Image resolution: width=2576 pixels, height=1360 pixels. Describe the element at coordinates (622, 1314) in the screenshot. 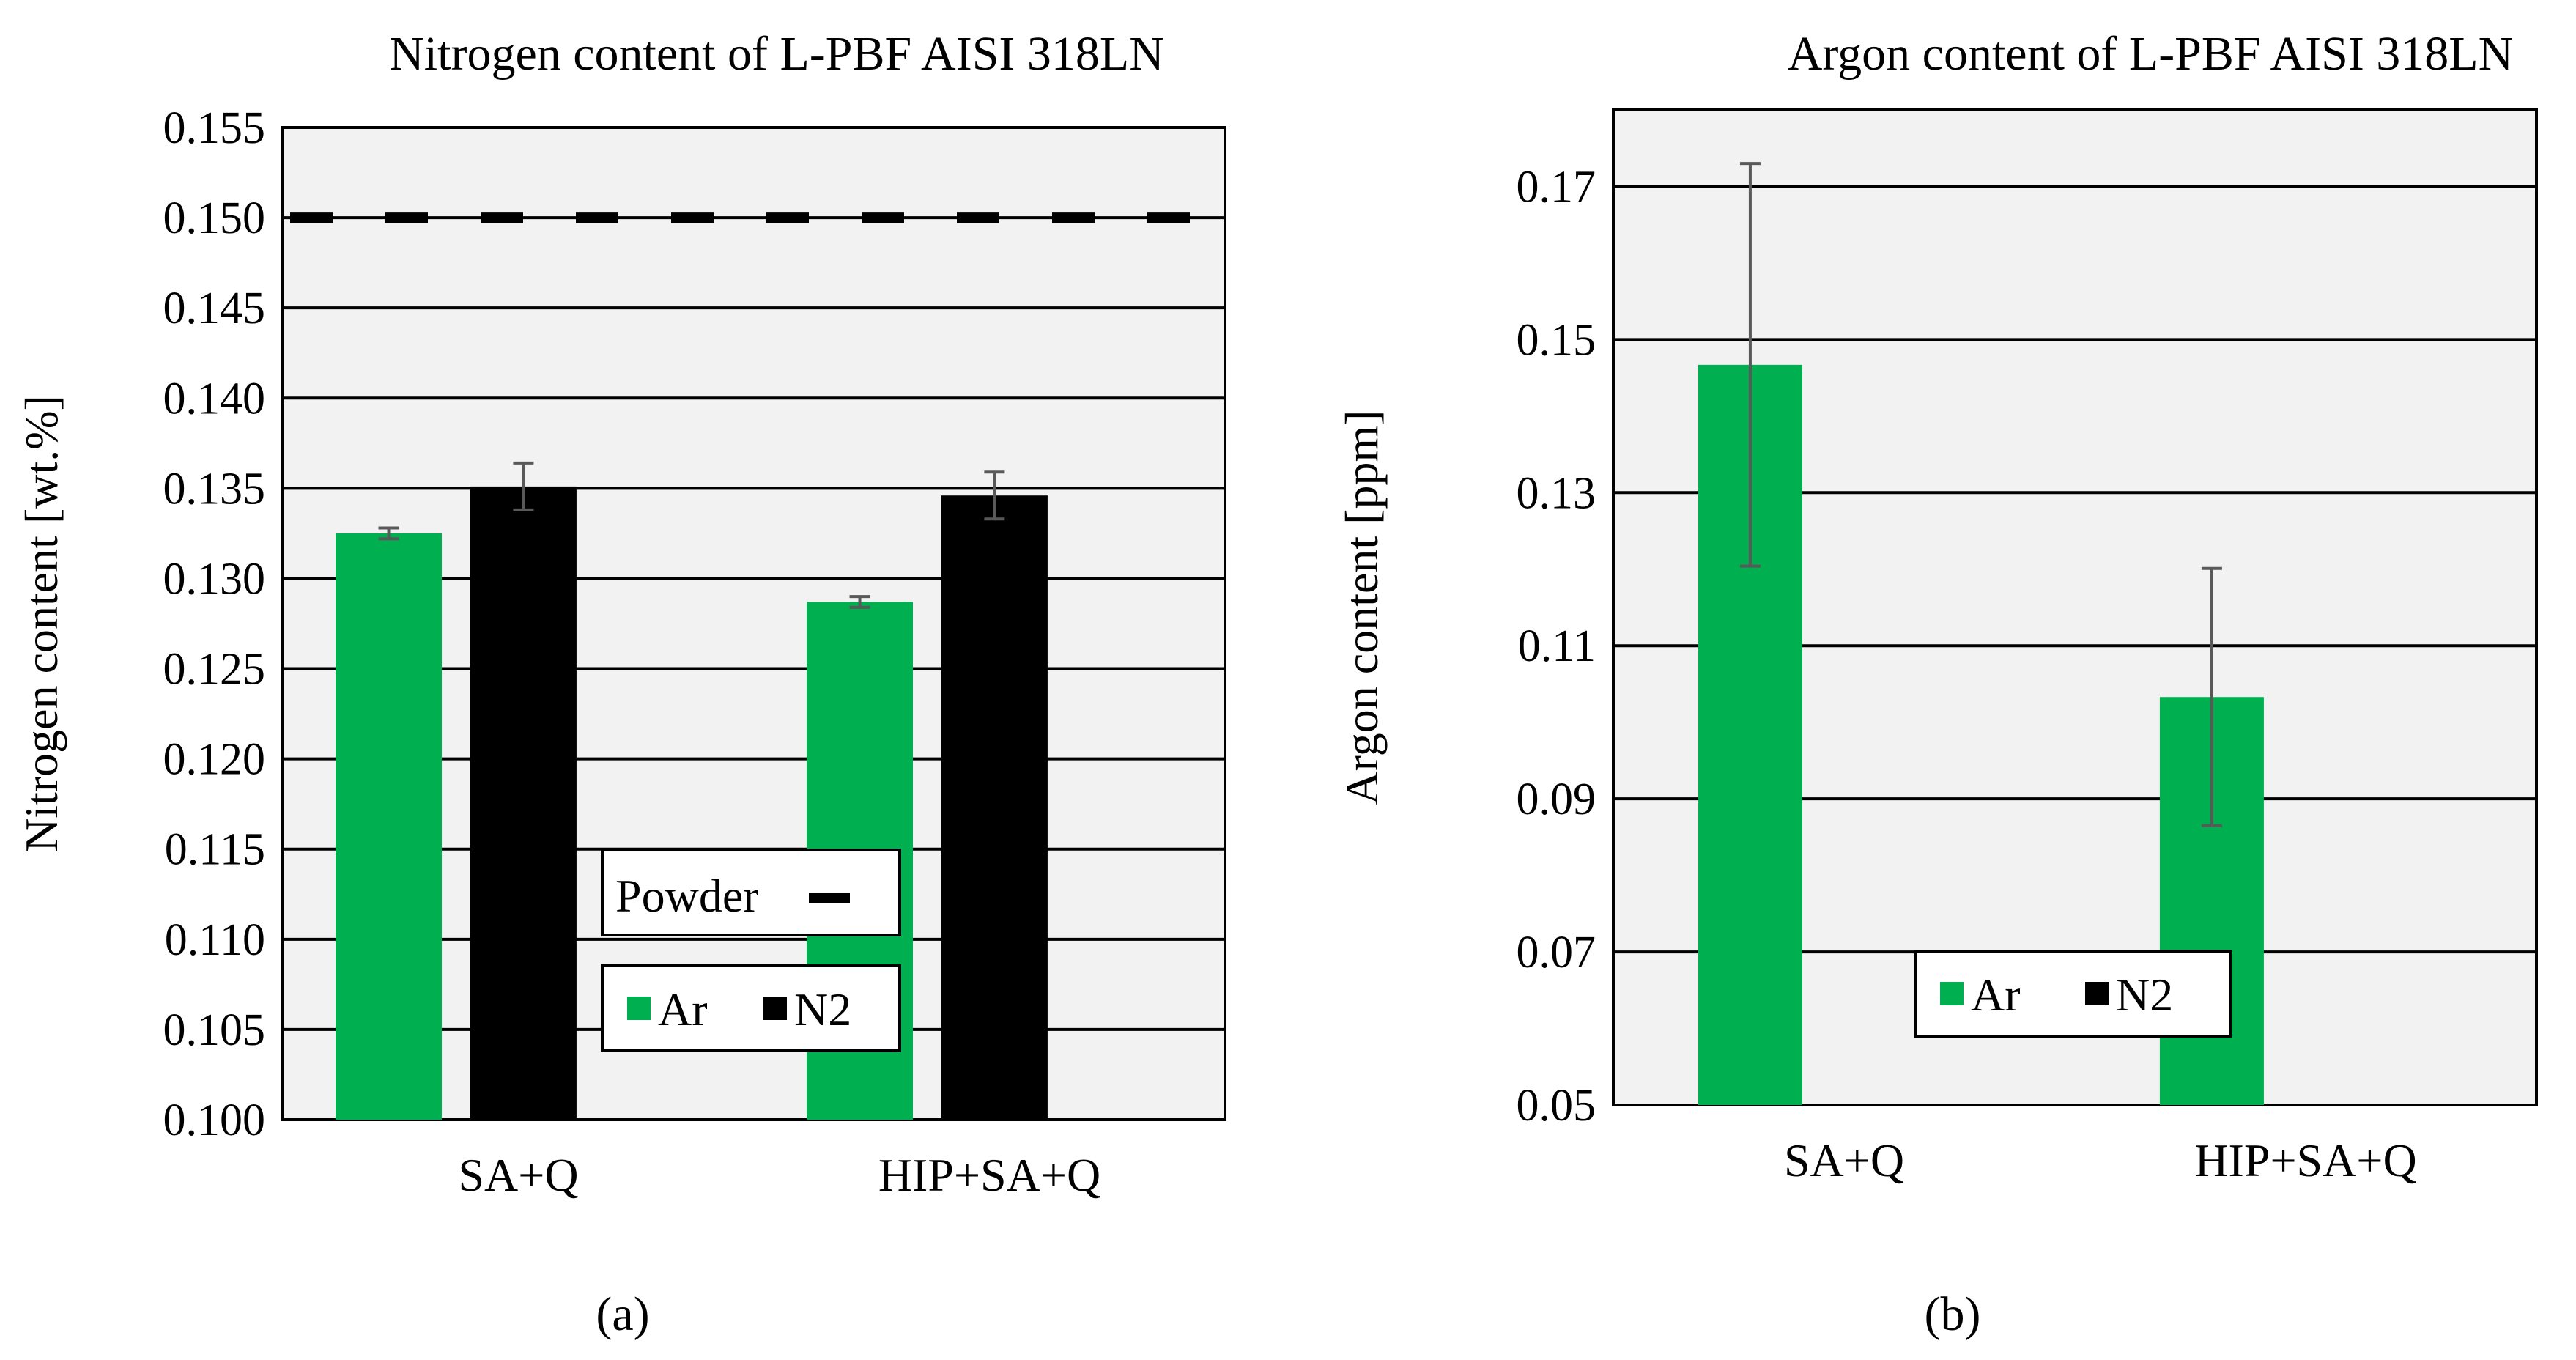

I see `sublabel-a: (a)` at that location.